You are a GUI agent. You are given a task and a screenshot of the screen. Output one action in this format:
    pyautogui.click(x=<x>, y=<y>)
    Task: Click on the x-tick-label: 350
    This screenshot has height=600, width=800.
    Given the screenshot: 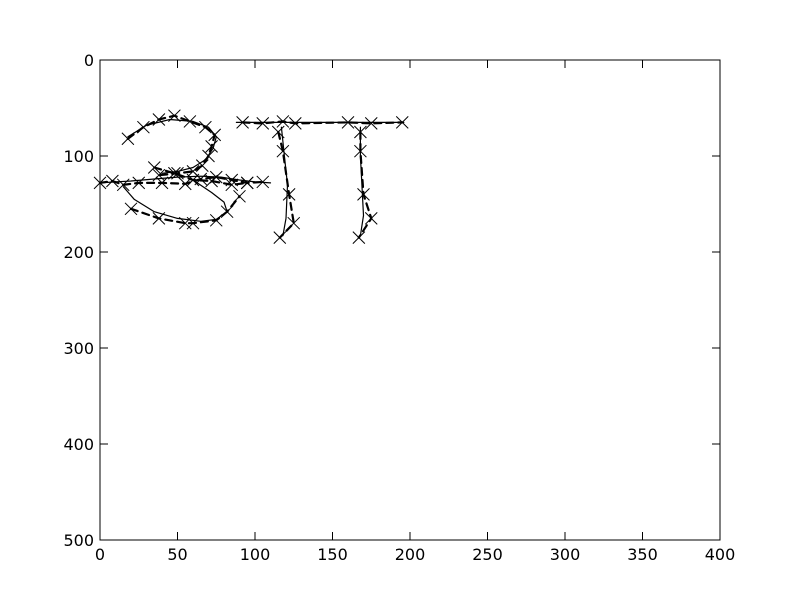 What is the action you would take?
    pyautogui.click(x=642, y=554)
    